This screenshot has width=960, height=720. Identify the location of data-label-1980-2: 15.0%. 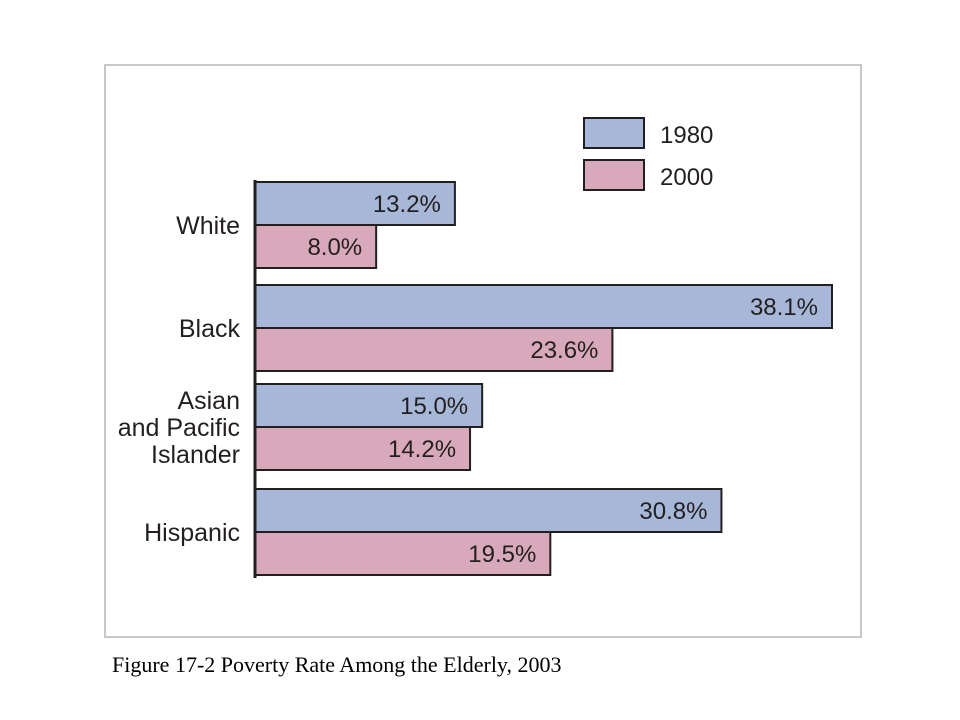
(434, 406).